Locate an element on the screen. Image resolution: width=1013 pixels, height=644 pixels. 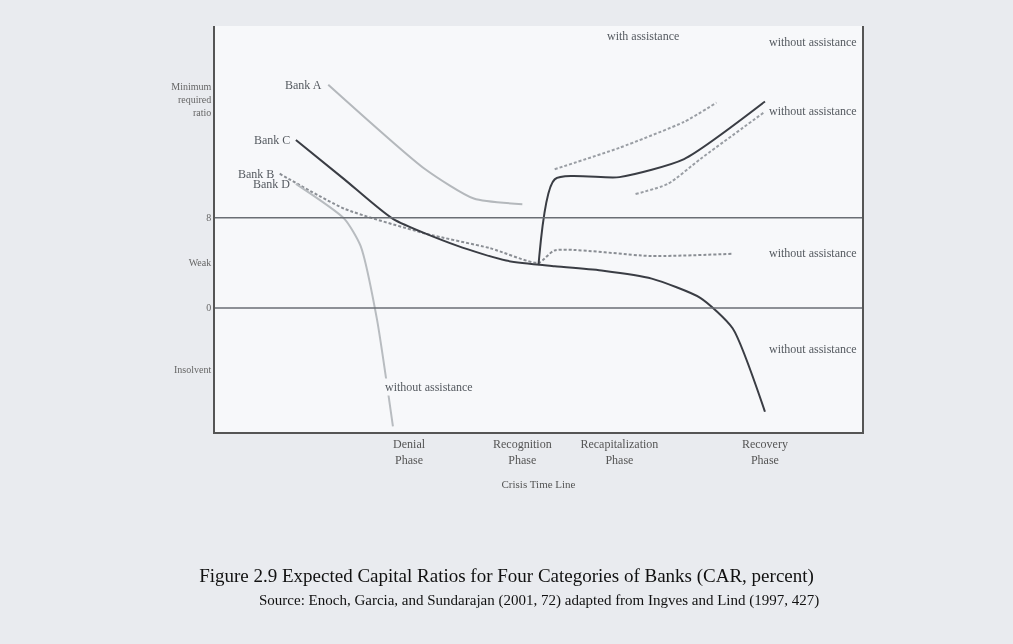
series-label: Bank A is located at coordinates (303, 85).